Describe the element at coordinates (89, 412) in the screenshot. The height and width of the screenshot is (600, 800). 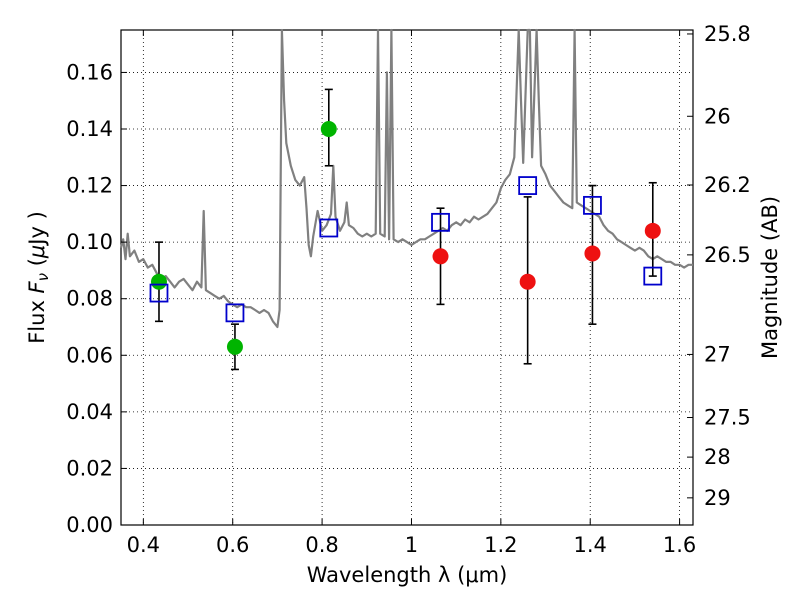
I see `y-tick-label: 0.04` at that location.